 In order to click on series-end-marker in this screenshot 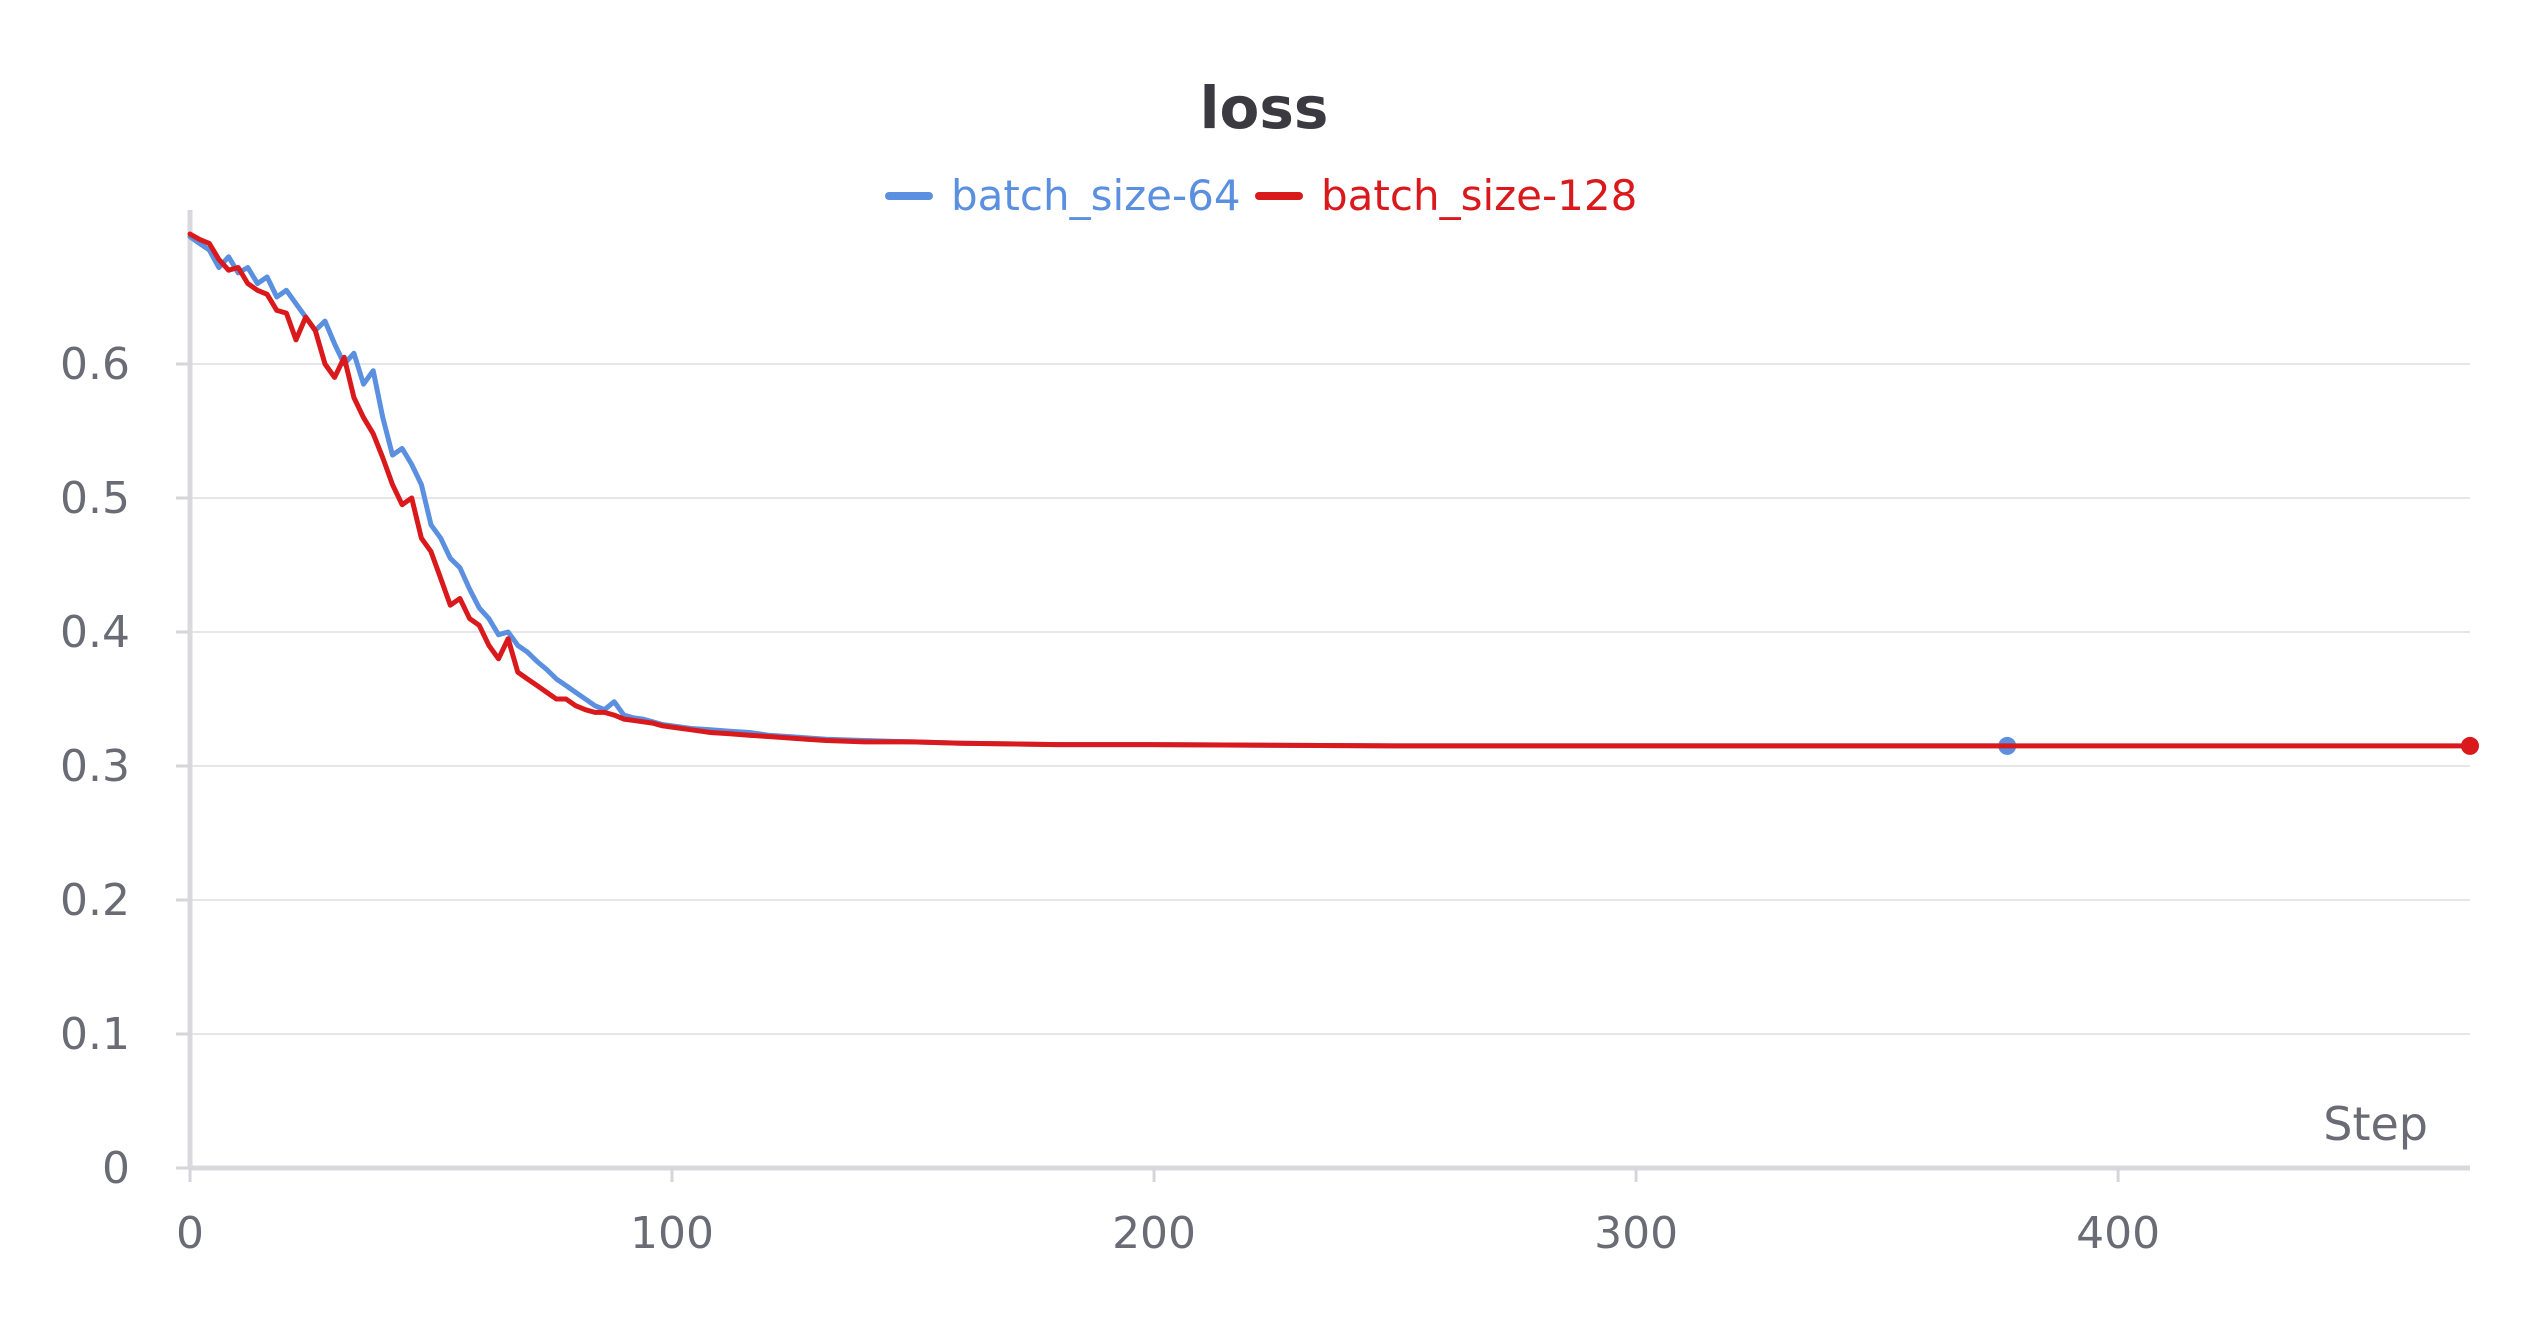, I will do `click(2470, 745)`.